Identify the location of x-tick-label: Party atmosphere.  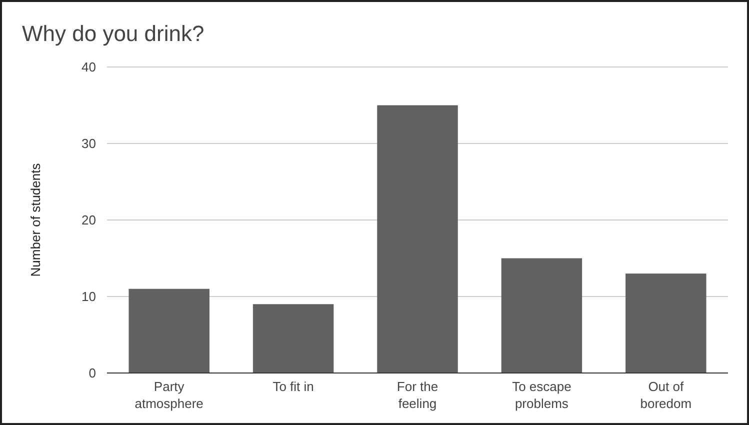
(169, 395).